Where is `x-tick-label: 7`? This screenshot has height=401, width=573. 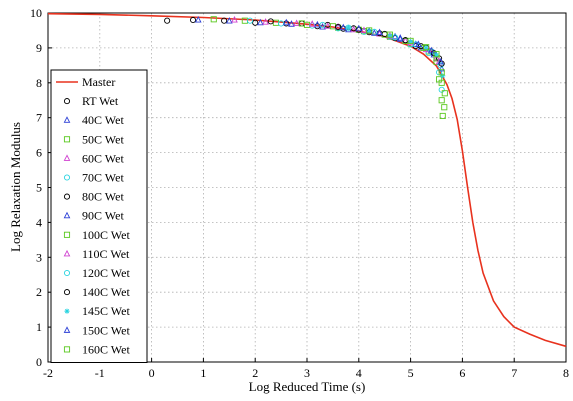
x-tick-label: 7 is located at coordinates (514, 373).